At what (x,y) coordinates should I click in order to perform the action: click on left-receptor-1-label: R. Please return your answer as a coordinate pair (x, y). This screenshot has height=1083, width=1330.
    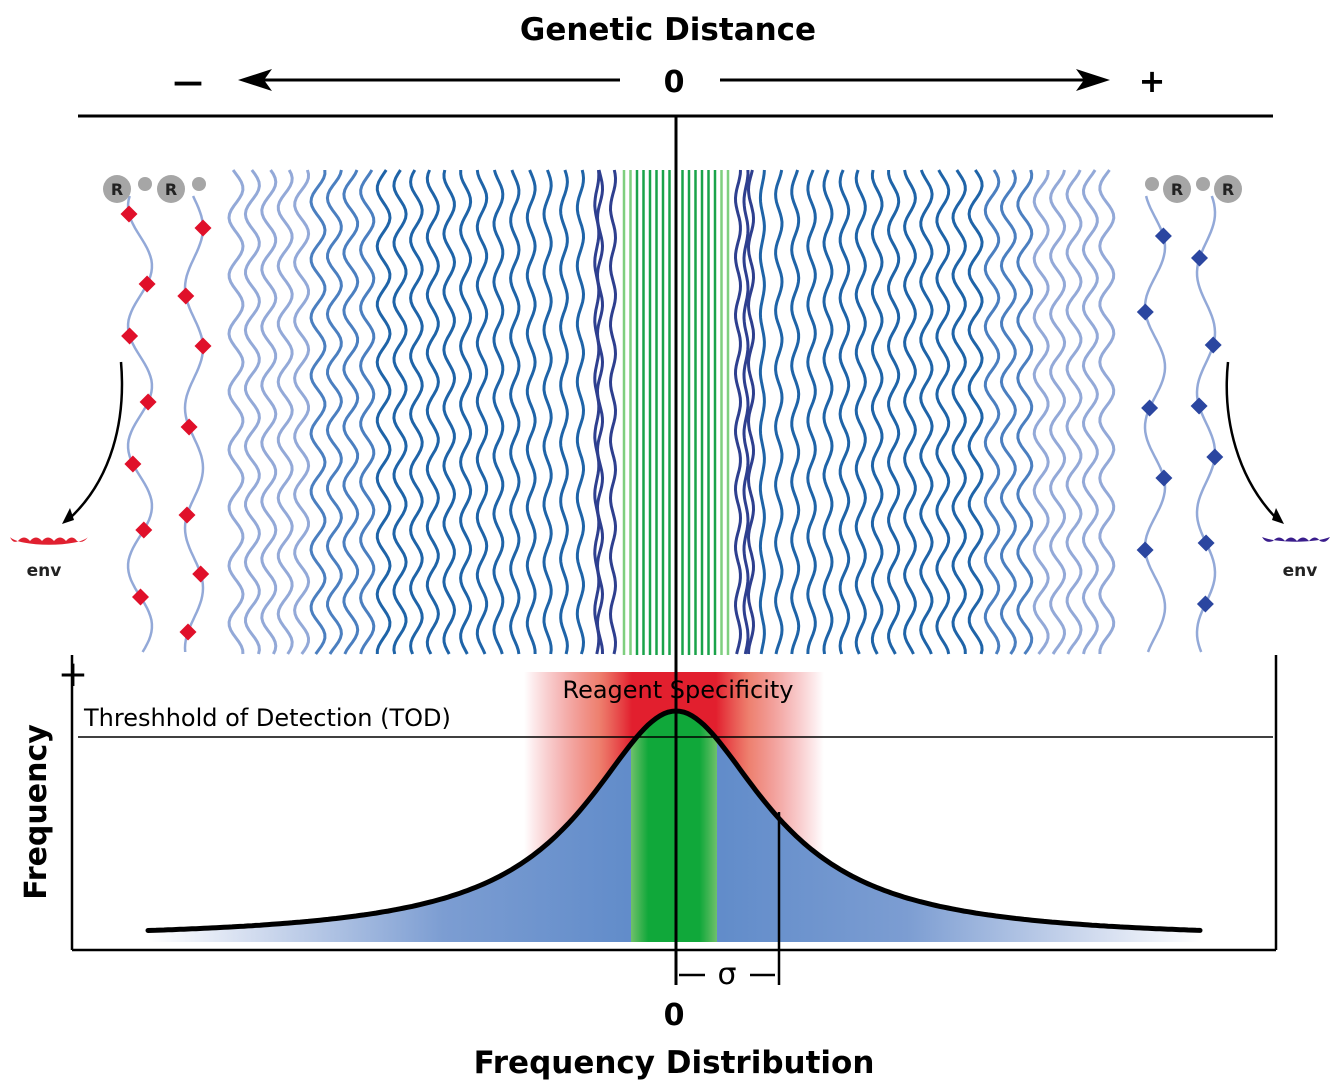
    Looking at the image, I should click on (117, 189).